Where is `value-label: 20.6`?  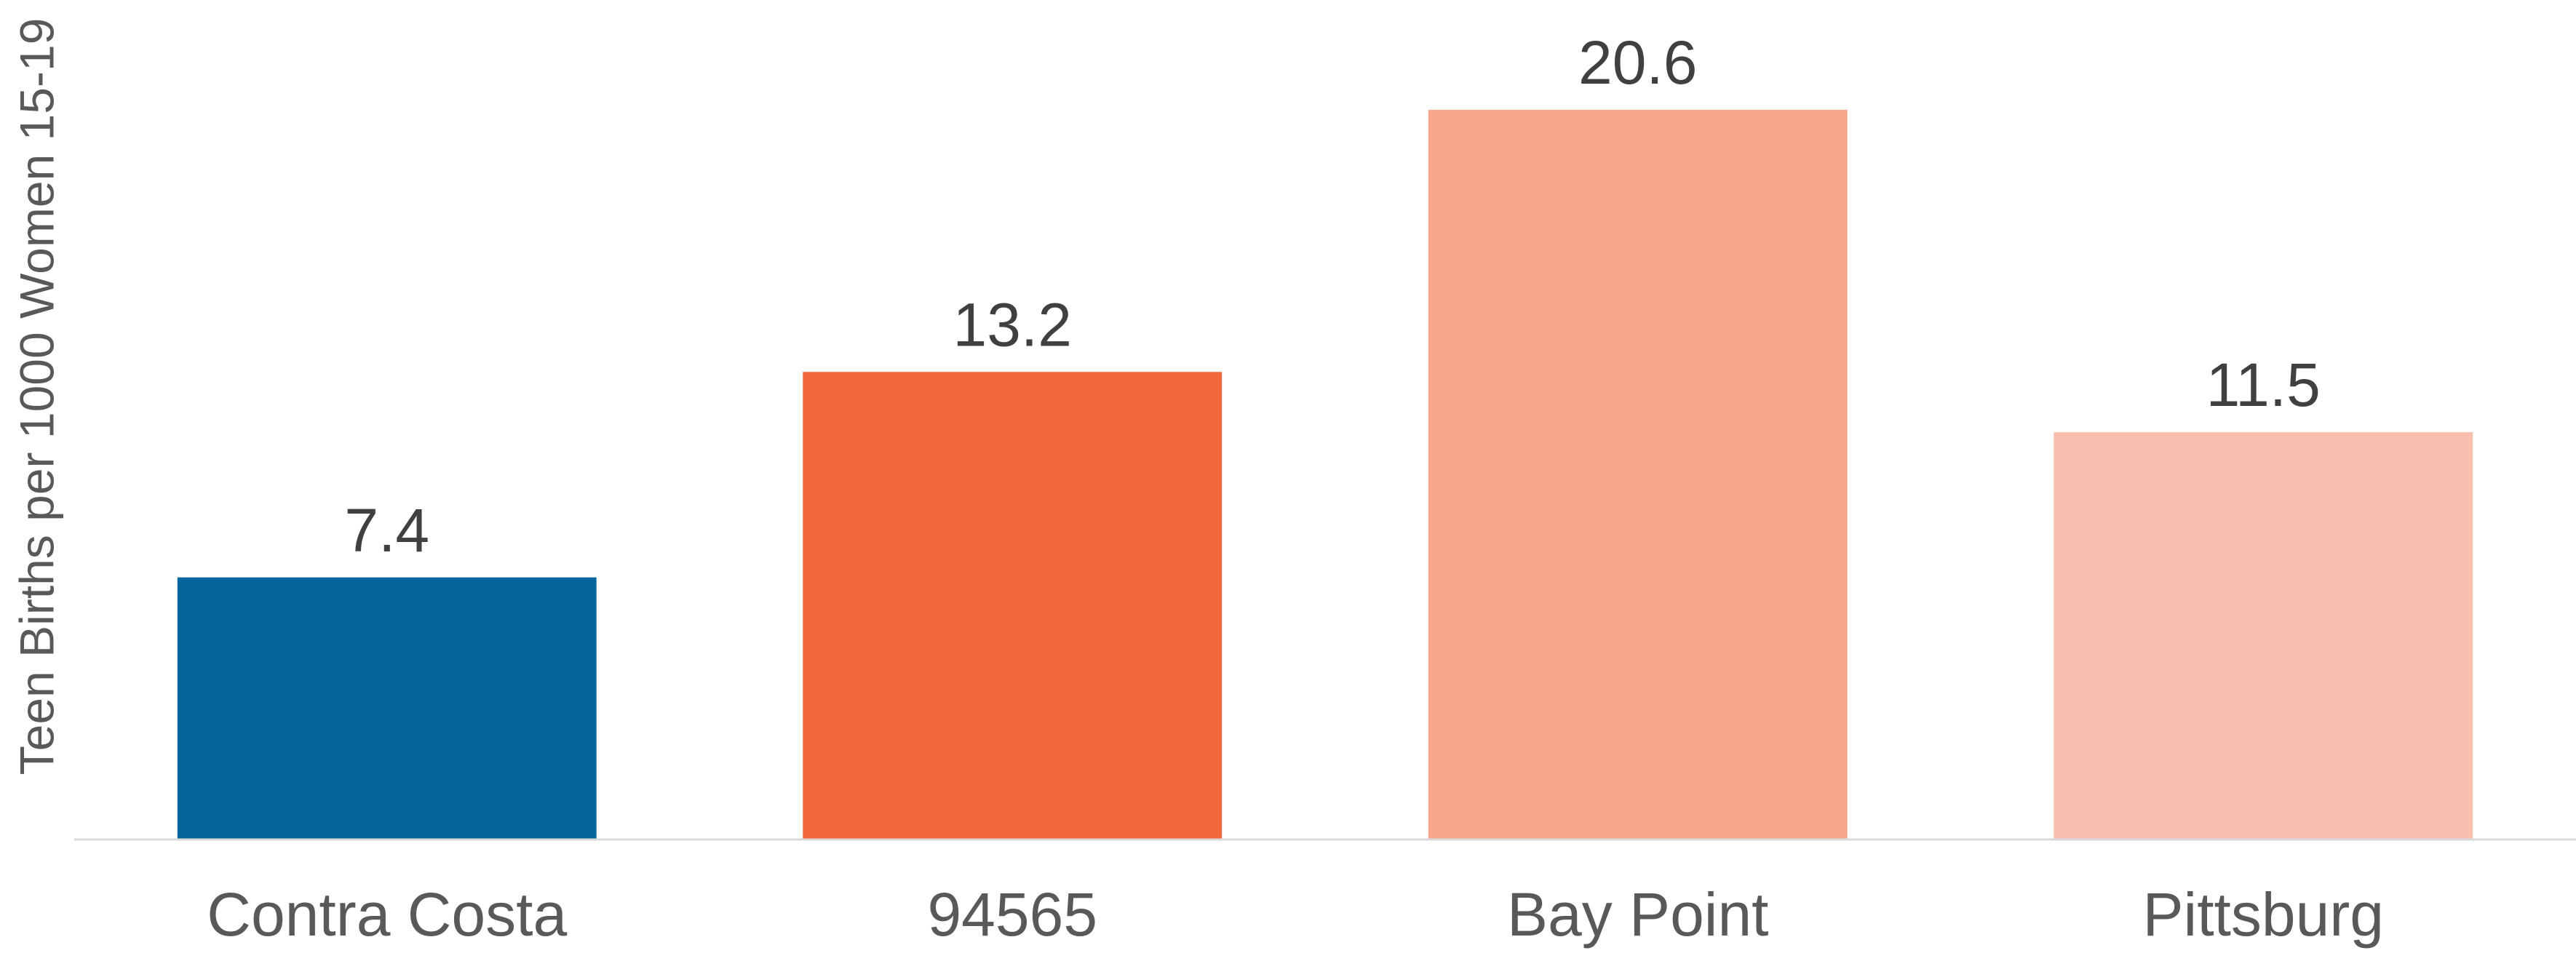
value-label: 20.6 is located at coordinates (1638, 62).